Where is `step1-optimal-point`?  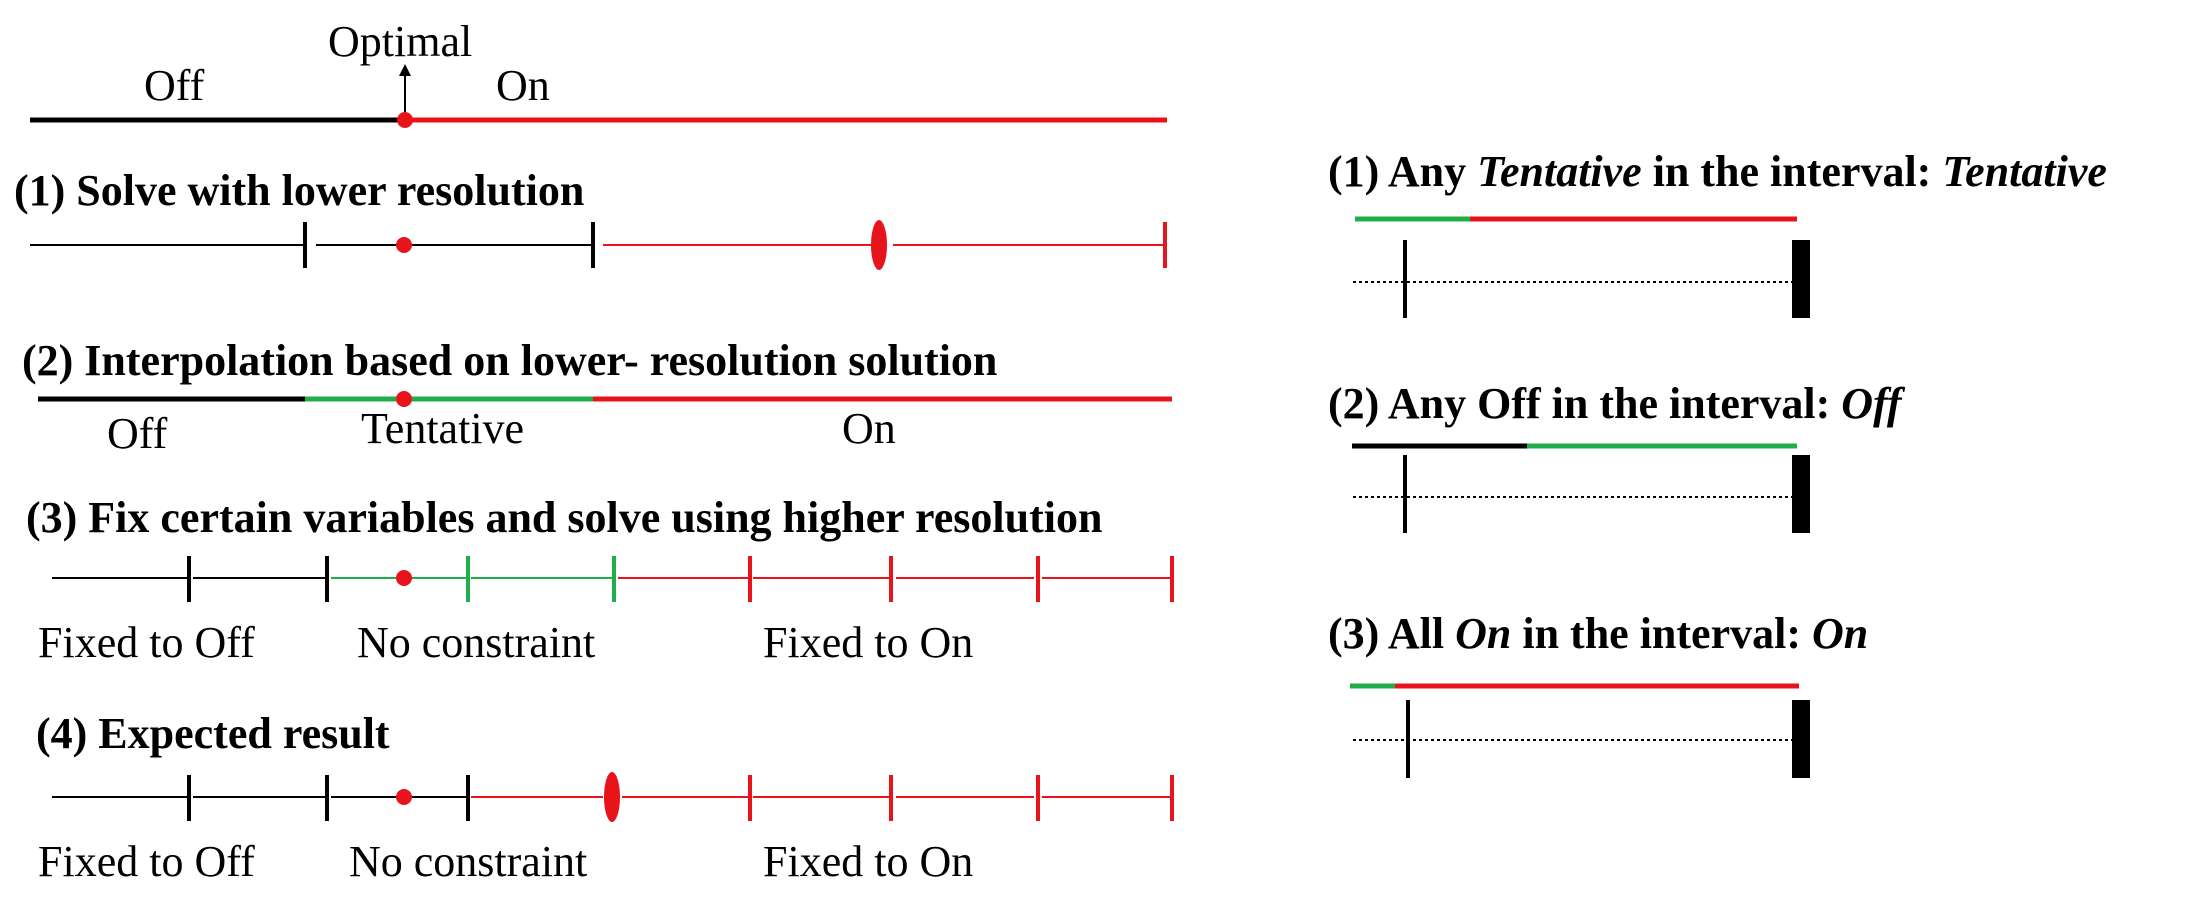
step1-optimal-point is located at coordinates (404, 245).